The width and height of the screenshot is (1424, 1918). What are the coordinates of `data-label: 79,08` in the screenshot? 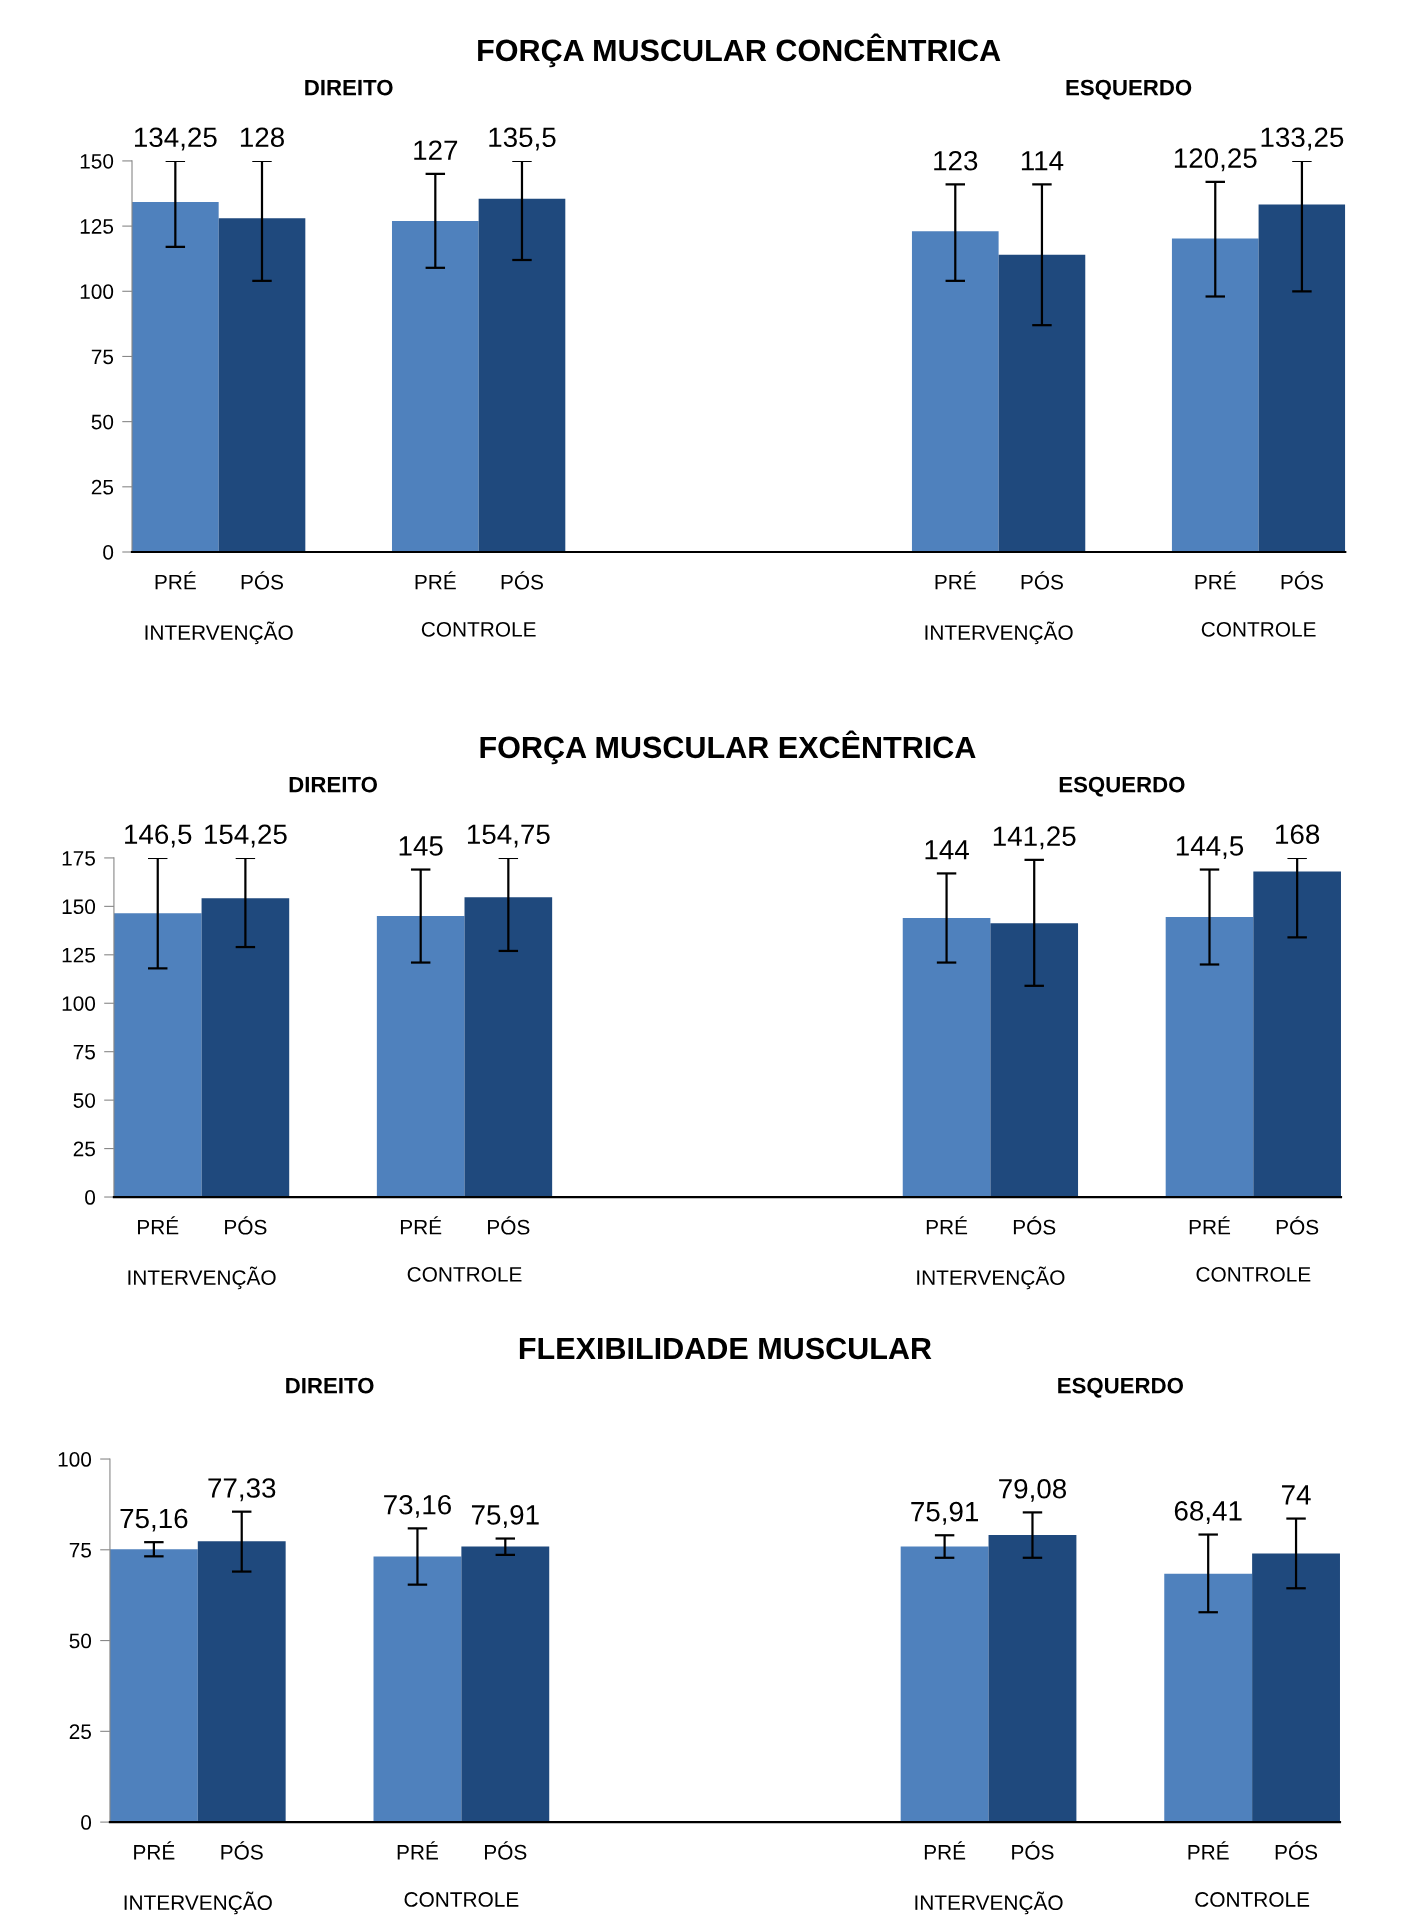 It's located at (1033, 1490).